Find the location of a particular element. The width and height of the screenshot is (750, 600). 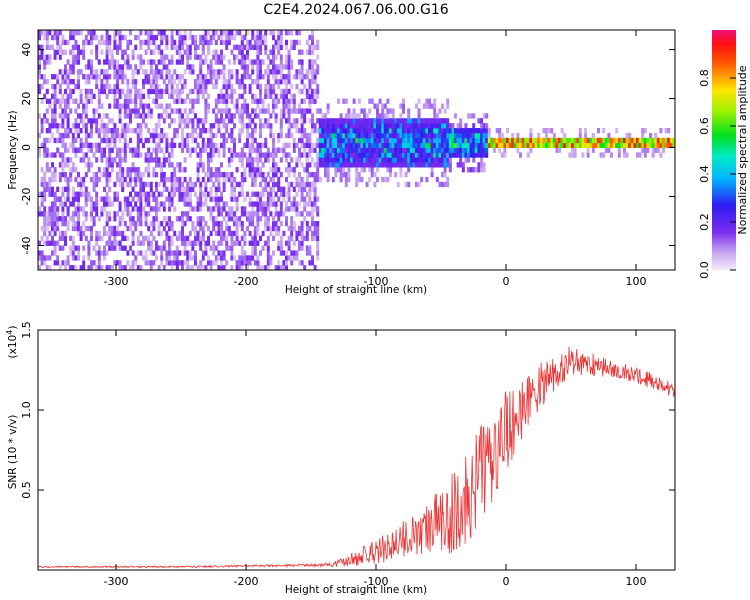

snr-x-label: Height of straight line (km) is located at coordinates (356, 590).